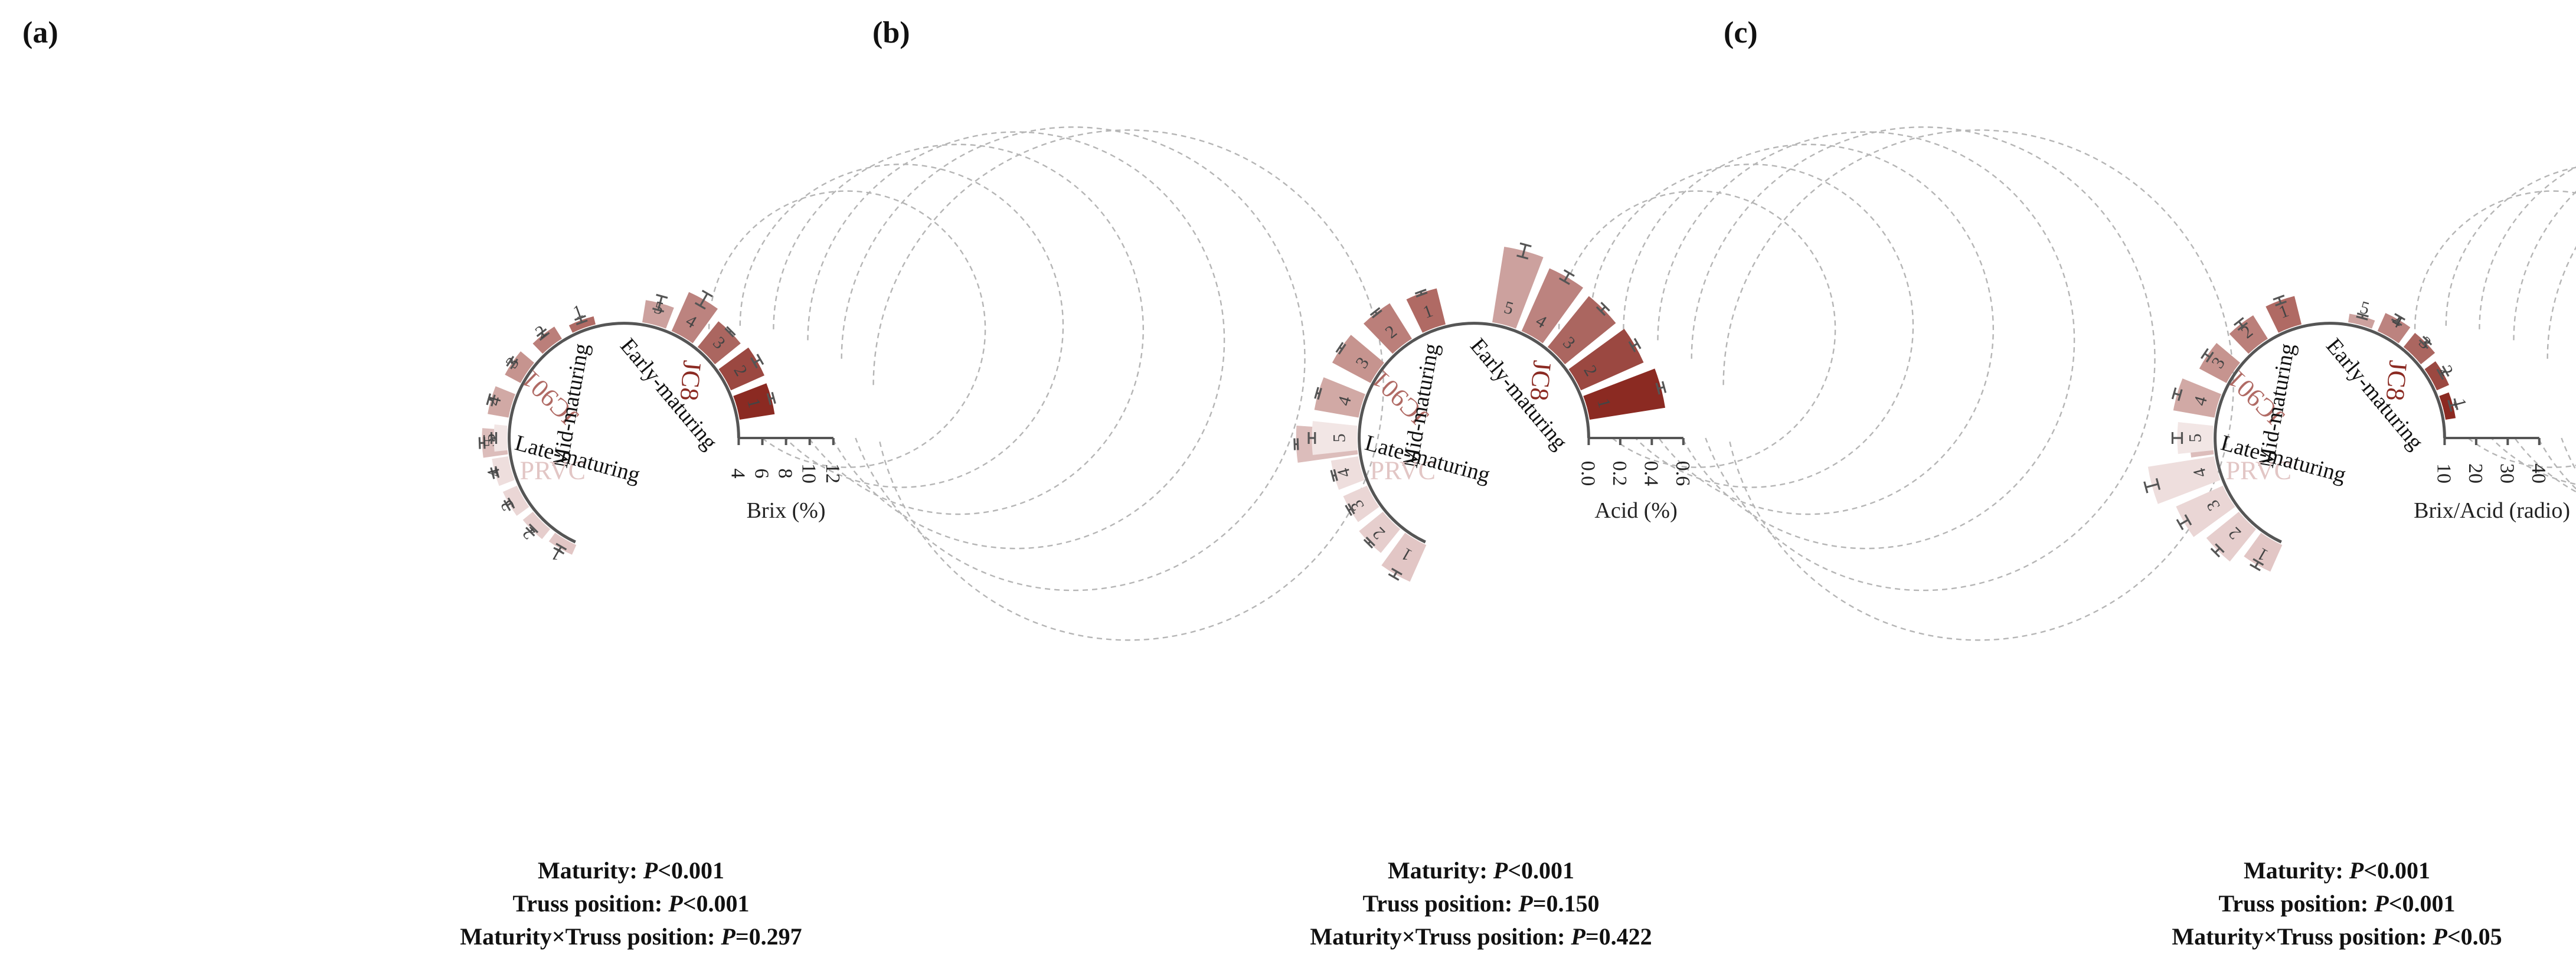 Image resolution: width=2576 pixels, height=974 pixels. Describe the element at coordinates (786, 510) in the screenshot. I see `axis-title: Brix (%)` at that location.